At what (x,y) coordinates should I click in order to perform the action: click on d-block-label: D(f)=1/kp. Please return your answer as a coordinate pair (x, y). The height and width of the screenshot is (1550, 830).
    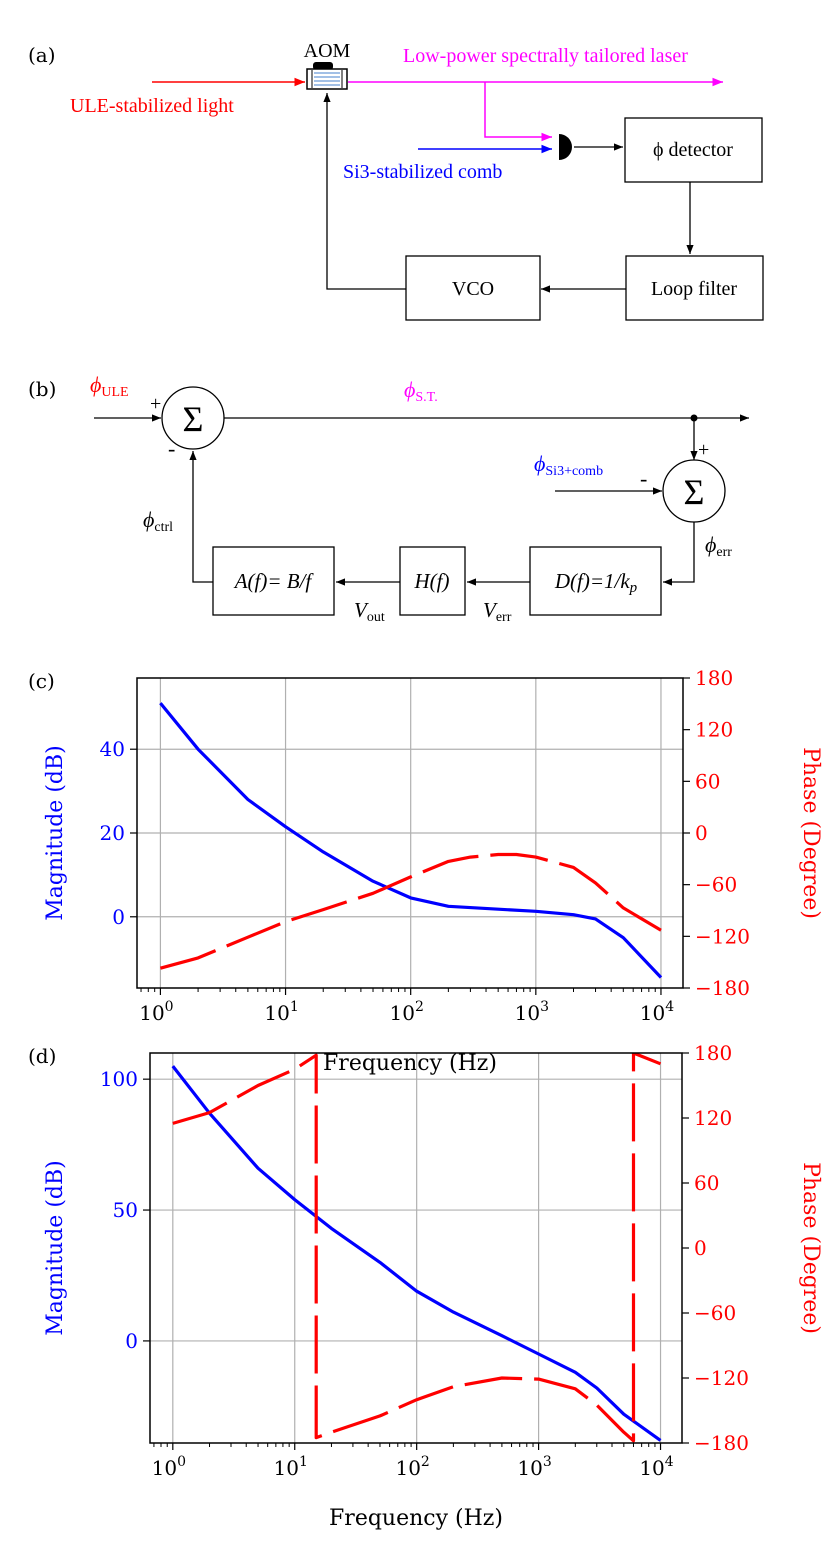
    Looking at the image, I should click on (596, 582).